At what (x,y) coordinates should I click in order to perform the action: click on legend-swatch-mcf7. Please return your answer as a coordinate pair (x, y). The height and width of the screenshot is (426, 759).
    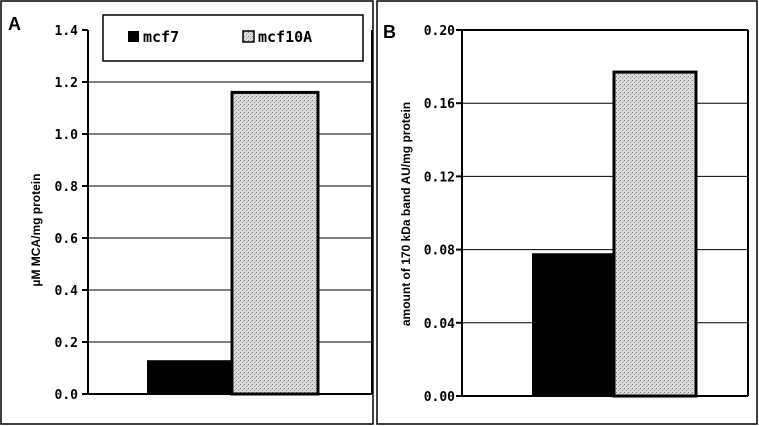
    Looking at the image, I should click on (133, 36).